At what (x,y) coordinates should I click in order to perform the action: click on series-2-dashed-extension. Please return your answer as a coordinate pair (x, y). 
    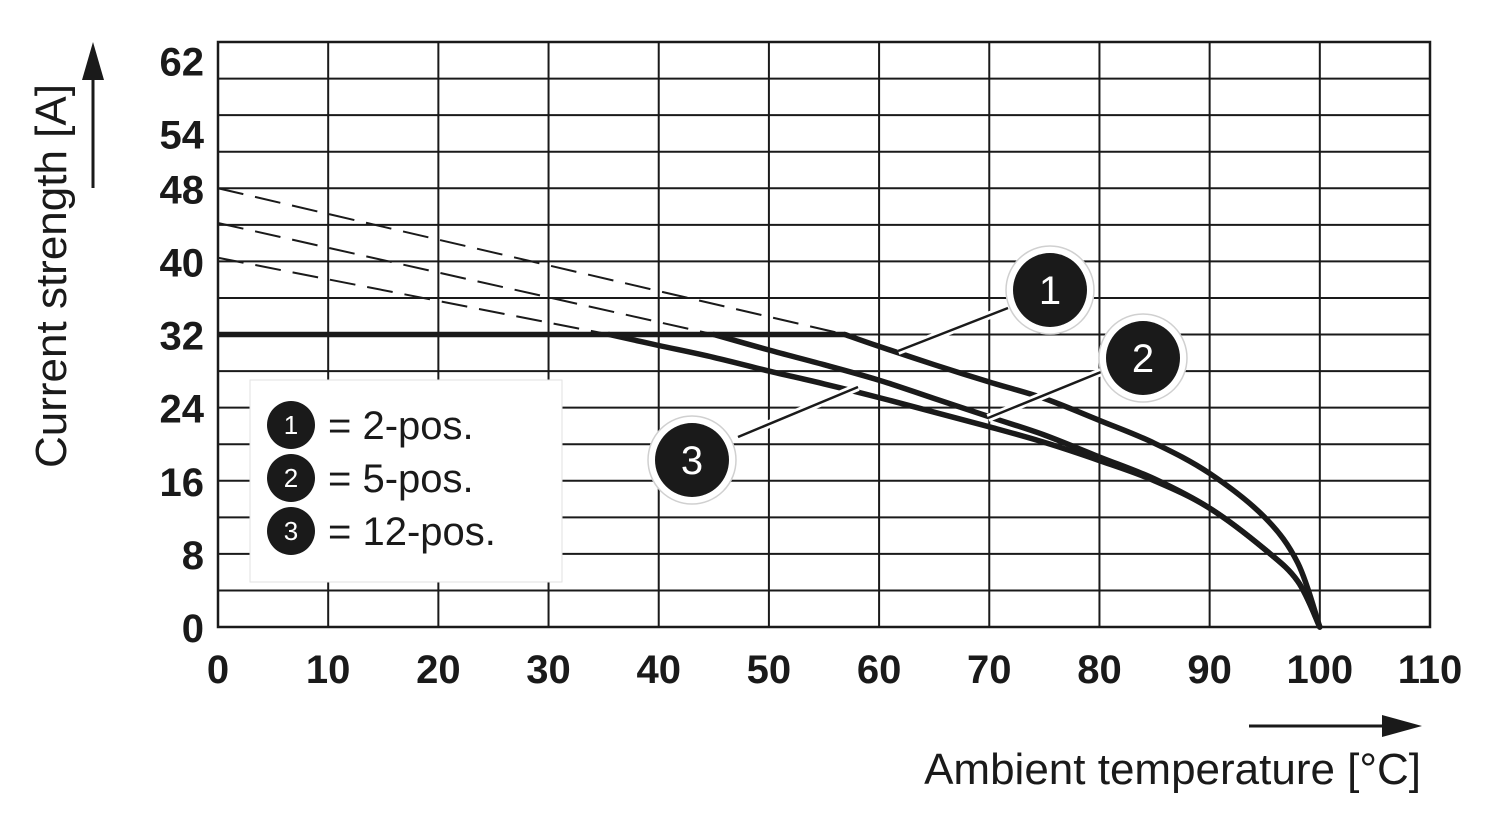
    Looking at the image, I should click on (466, 279).